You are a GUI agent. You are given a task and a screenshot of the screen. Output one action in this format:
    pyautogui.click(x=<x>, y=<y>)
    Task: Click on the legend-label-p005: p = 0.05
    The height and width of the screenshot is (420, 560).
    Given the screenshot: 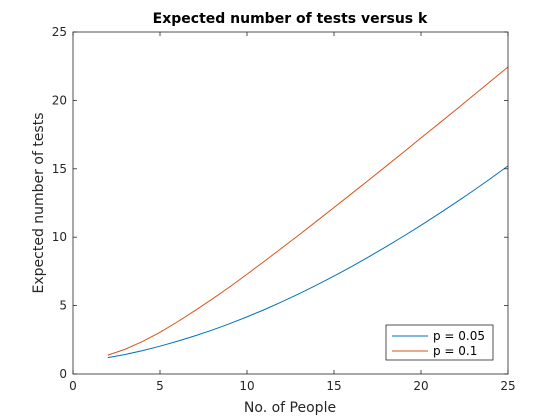 What is the action you would take?
    pyautogui.click(x=459, y=336)
    